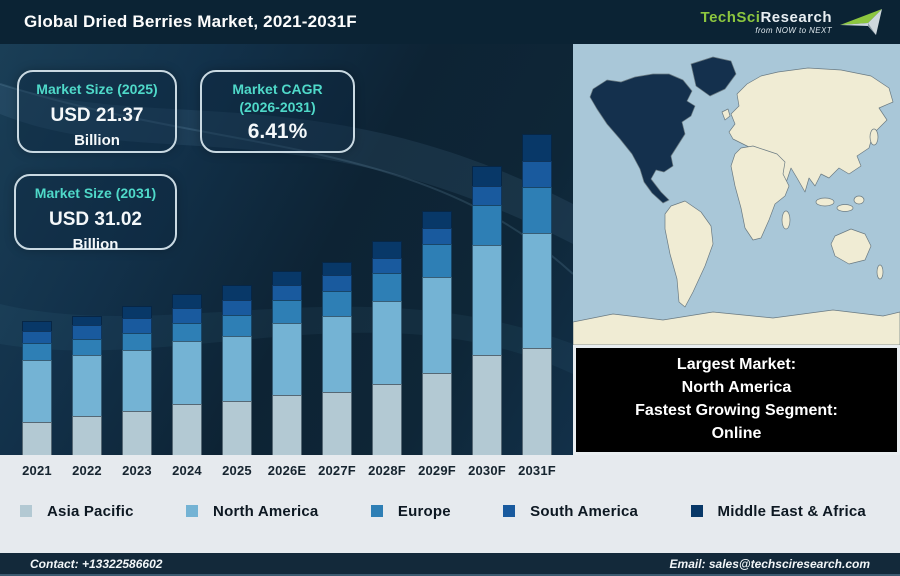  What do you see at coordinates (537, 210) in the screenshot?
I see `bar-segment-2031F-europe` at bounding box center [537, 210].